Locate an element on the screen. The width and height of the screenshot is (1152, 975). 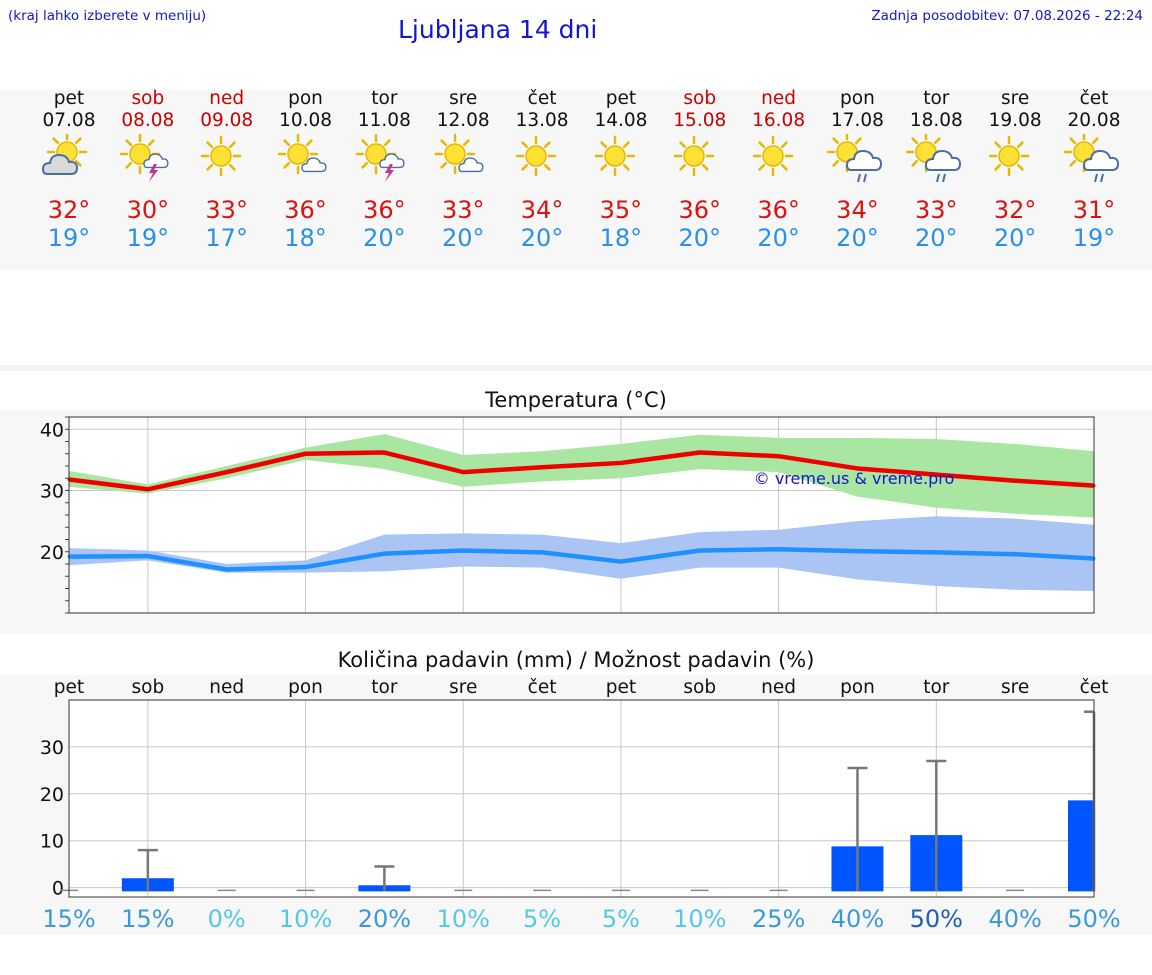
day-date: 12.08 is located at coordinates (463, 120).